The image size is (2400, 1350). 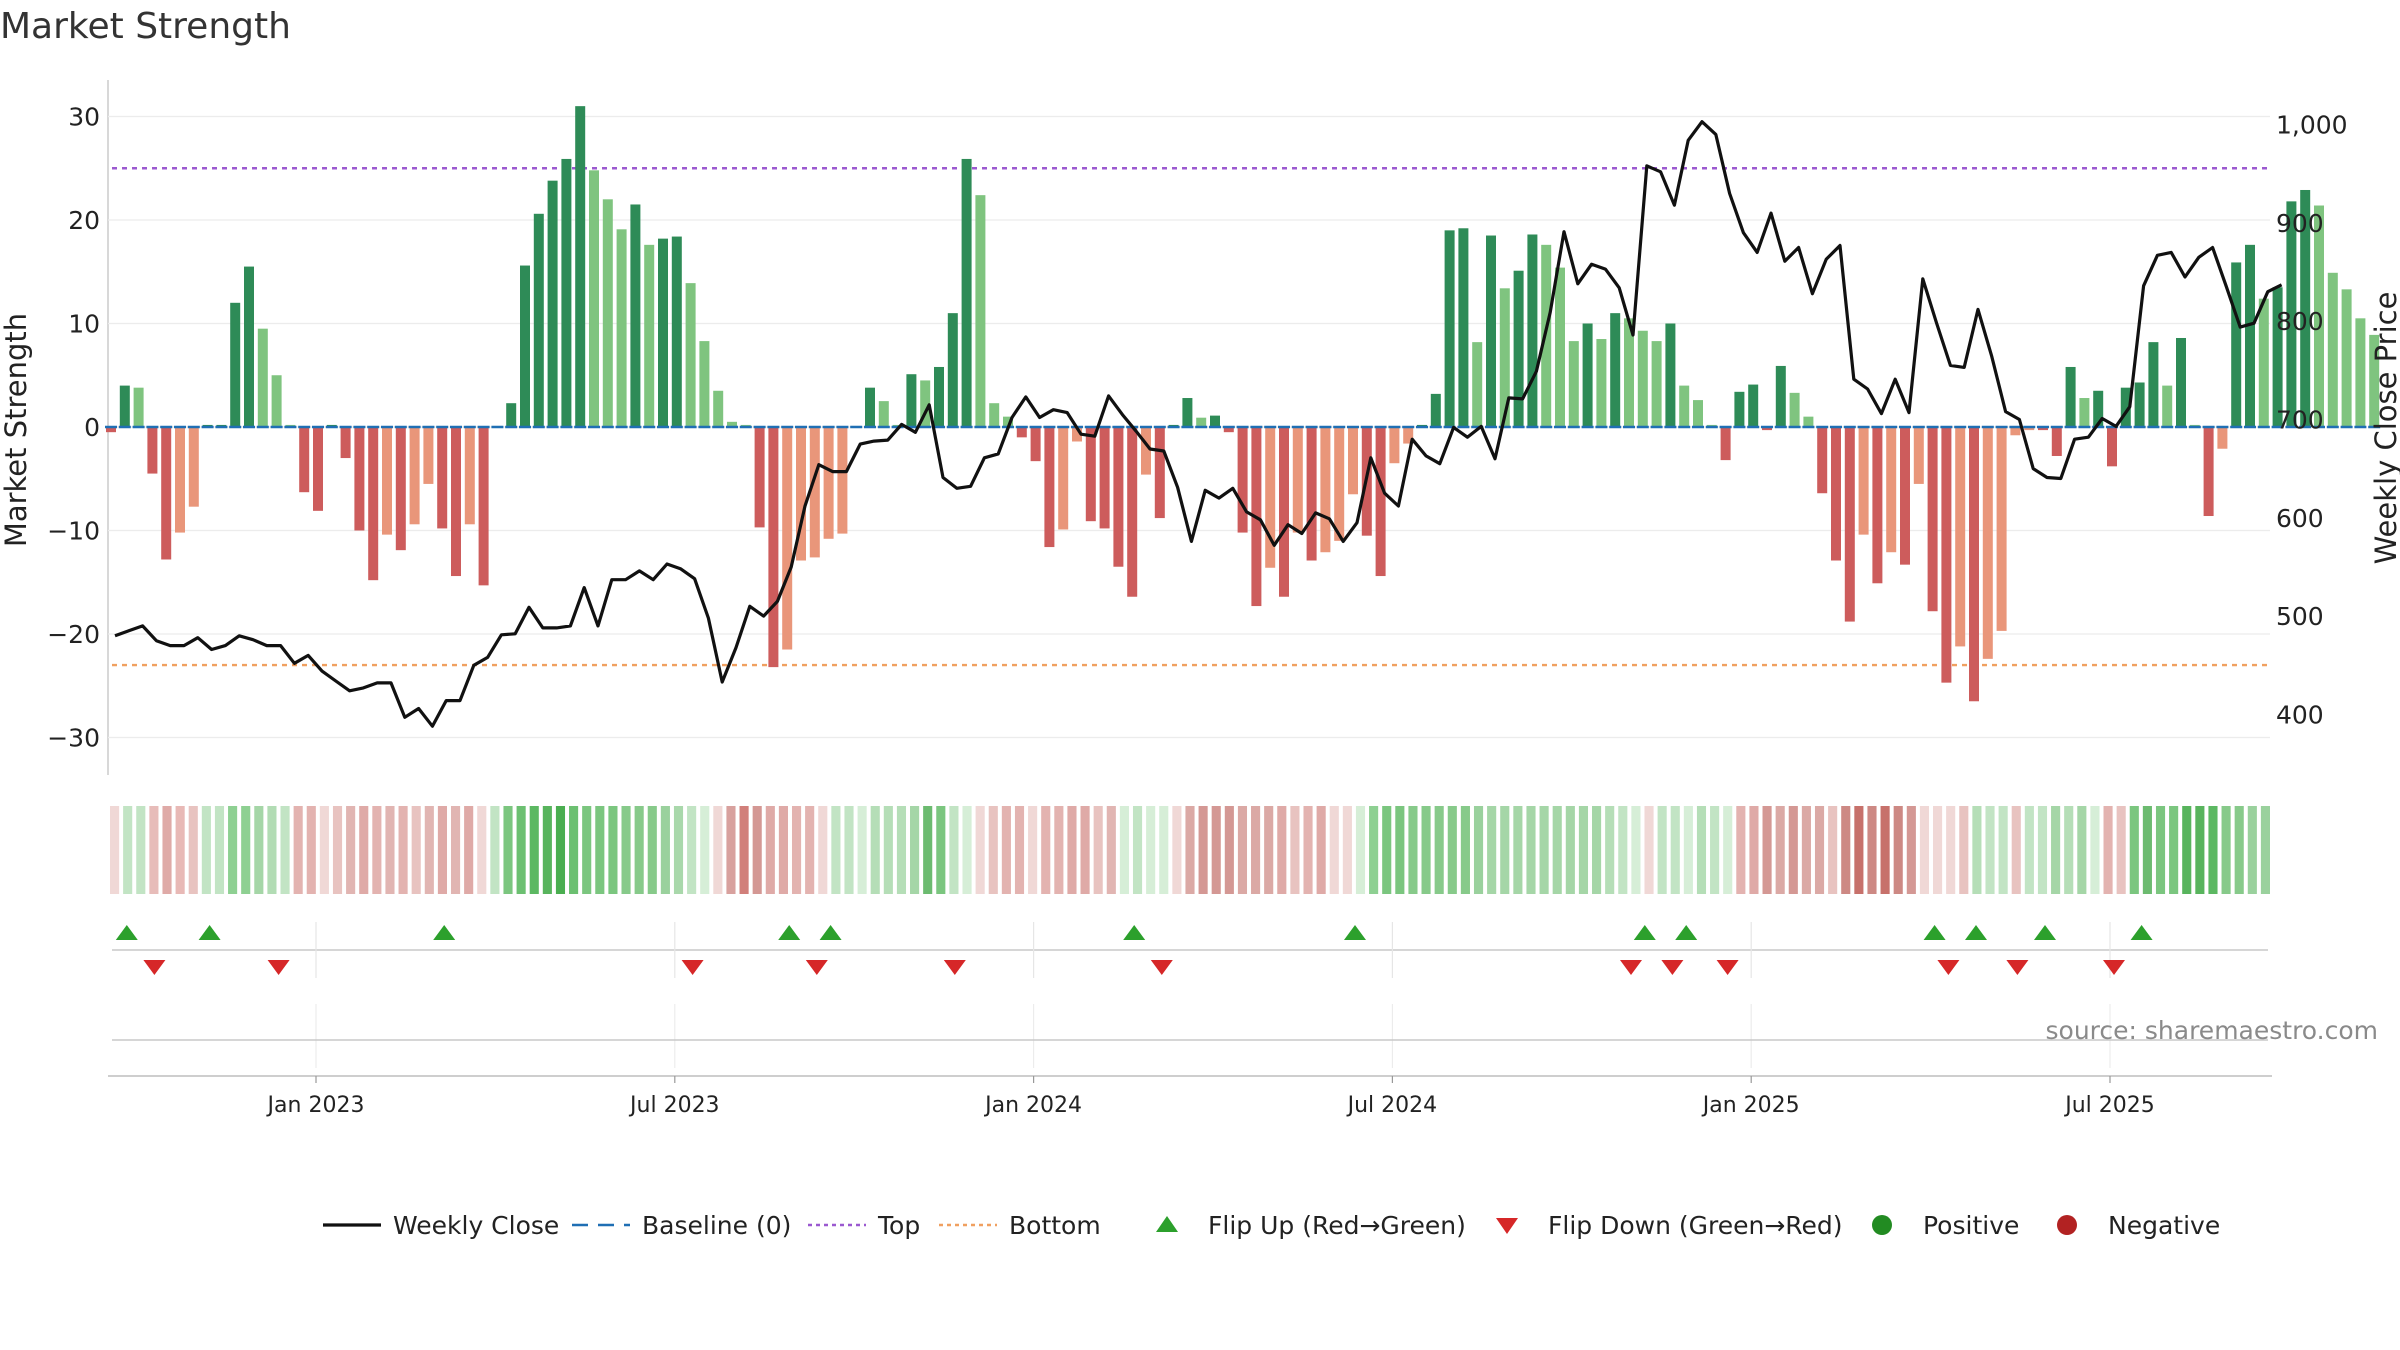 What do you see at coordinates (1392, 1105) in the screenshot?
I see `x-tick-label: Jul 2024` at bounding box center [1392, 1105].